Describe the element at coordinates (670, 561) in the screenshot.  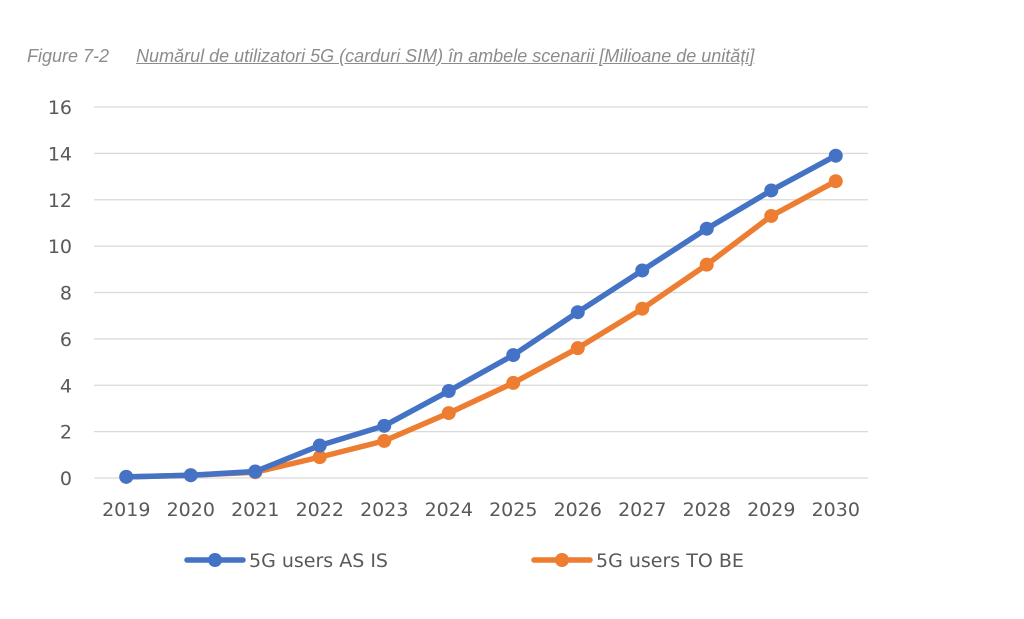
I see `legend-label: 5G users TO BE` at that location.